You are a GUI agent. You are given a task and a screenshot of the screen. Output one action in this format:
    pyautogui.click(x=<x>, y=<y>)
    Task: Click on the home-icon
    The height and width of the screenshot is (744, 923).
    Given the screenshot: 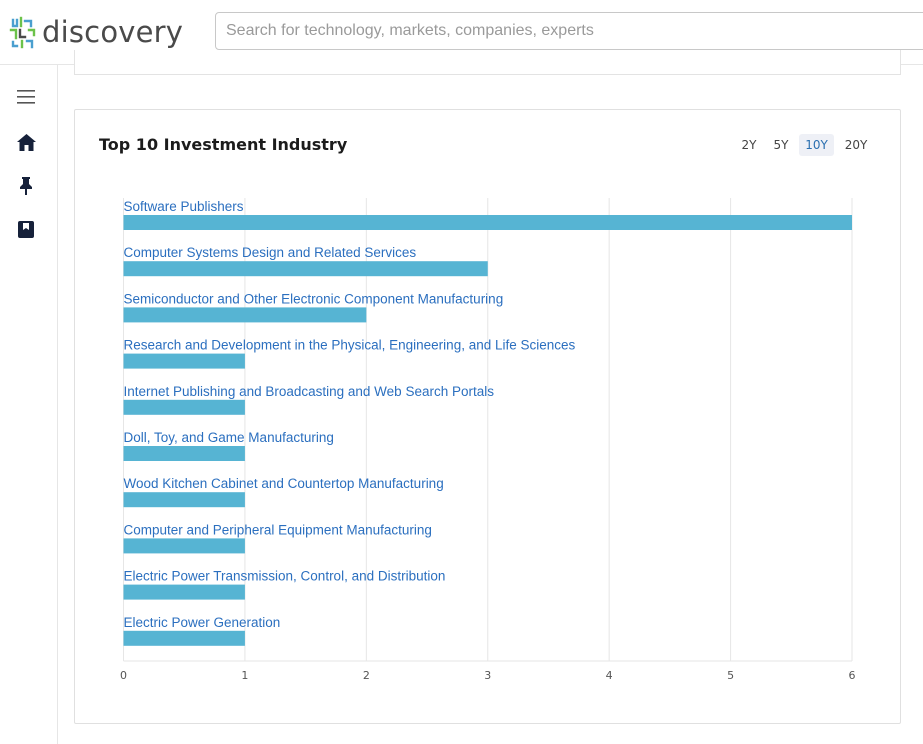 What is the action you would take?
    pyautogui.click(x=26, y=142)
    